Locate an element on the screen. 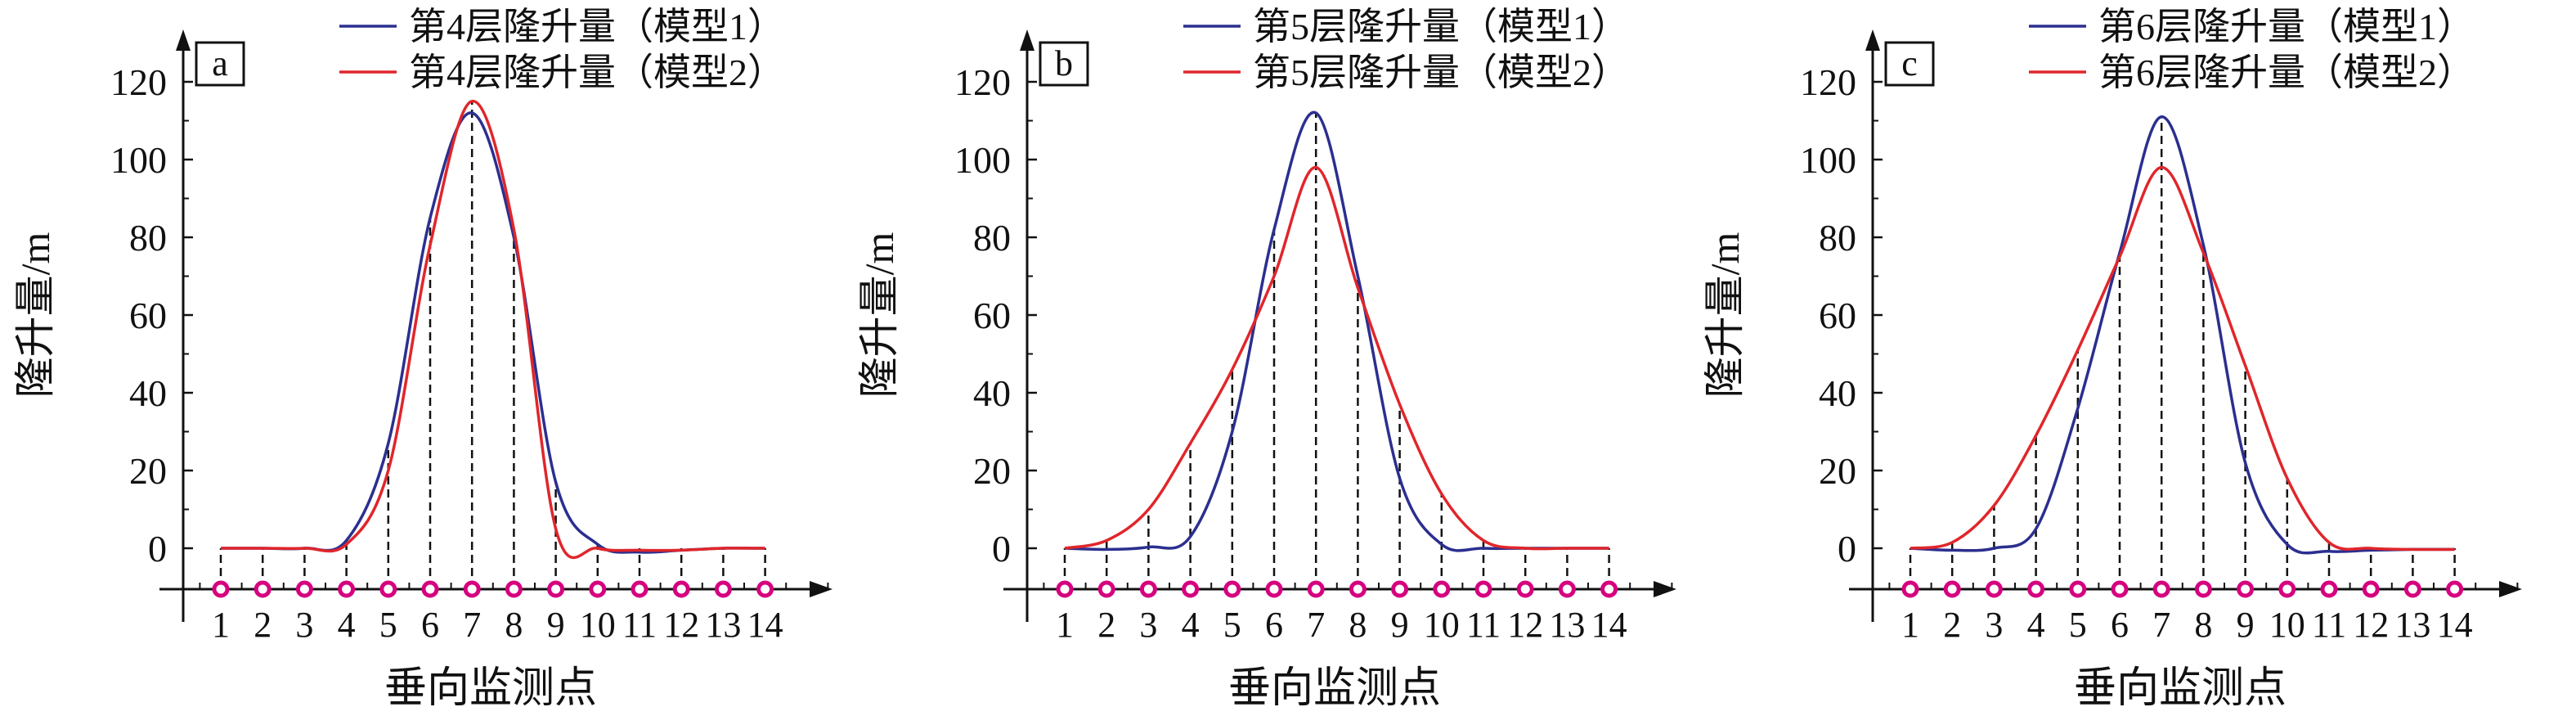 The height and width of the screenshot is (716, 2576). y-axis-label: 隆升量/m is located at coordinates (35, 315).